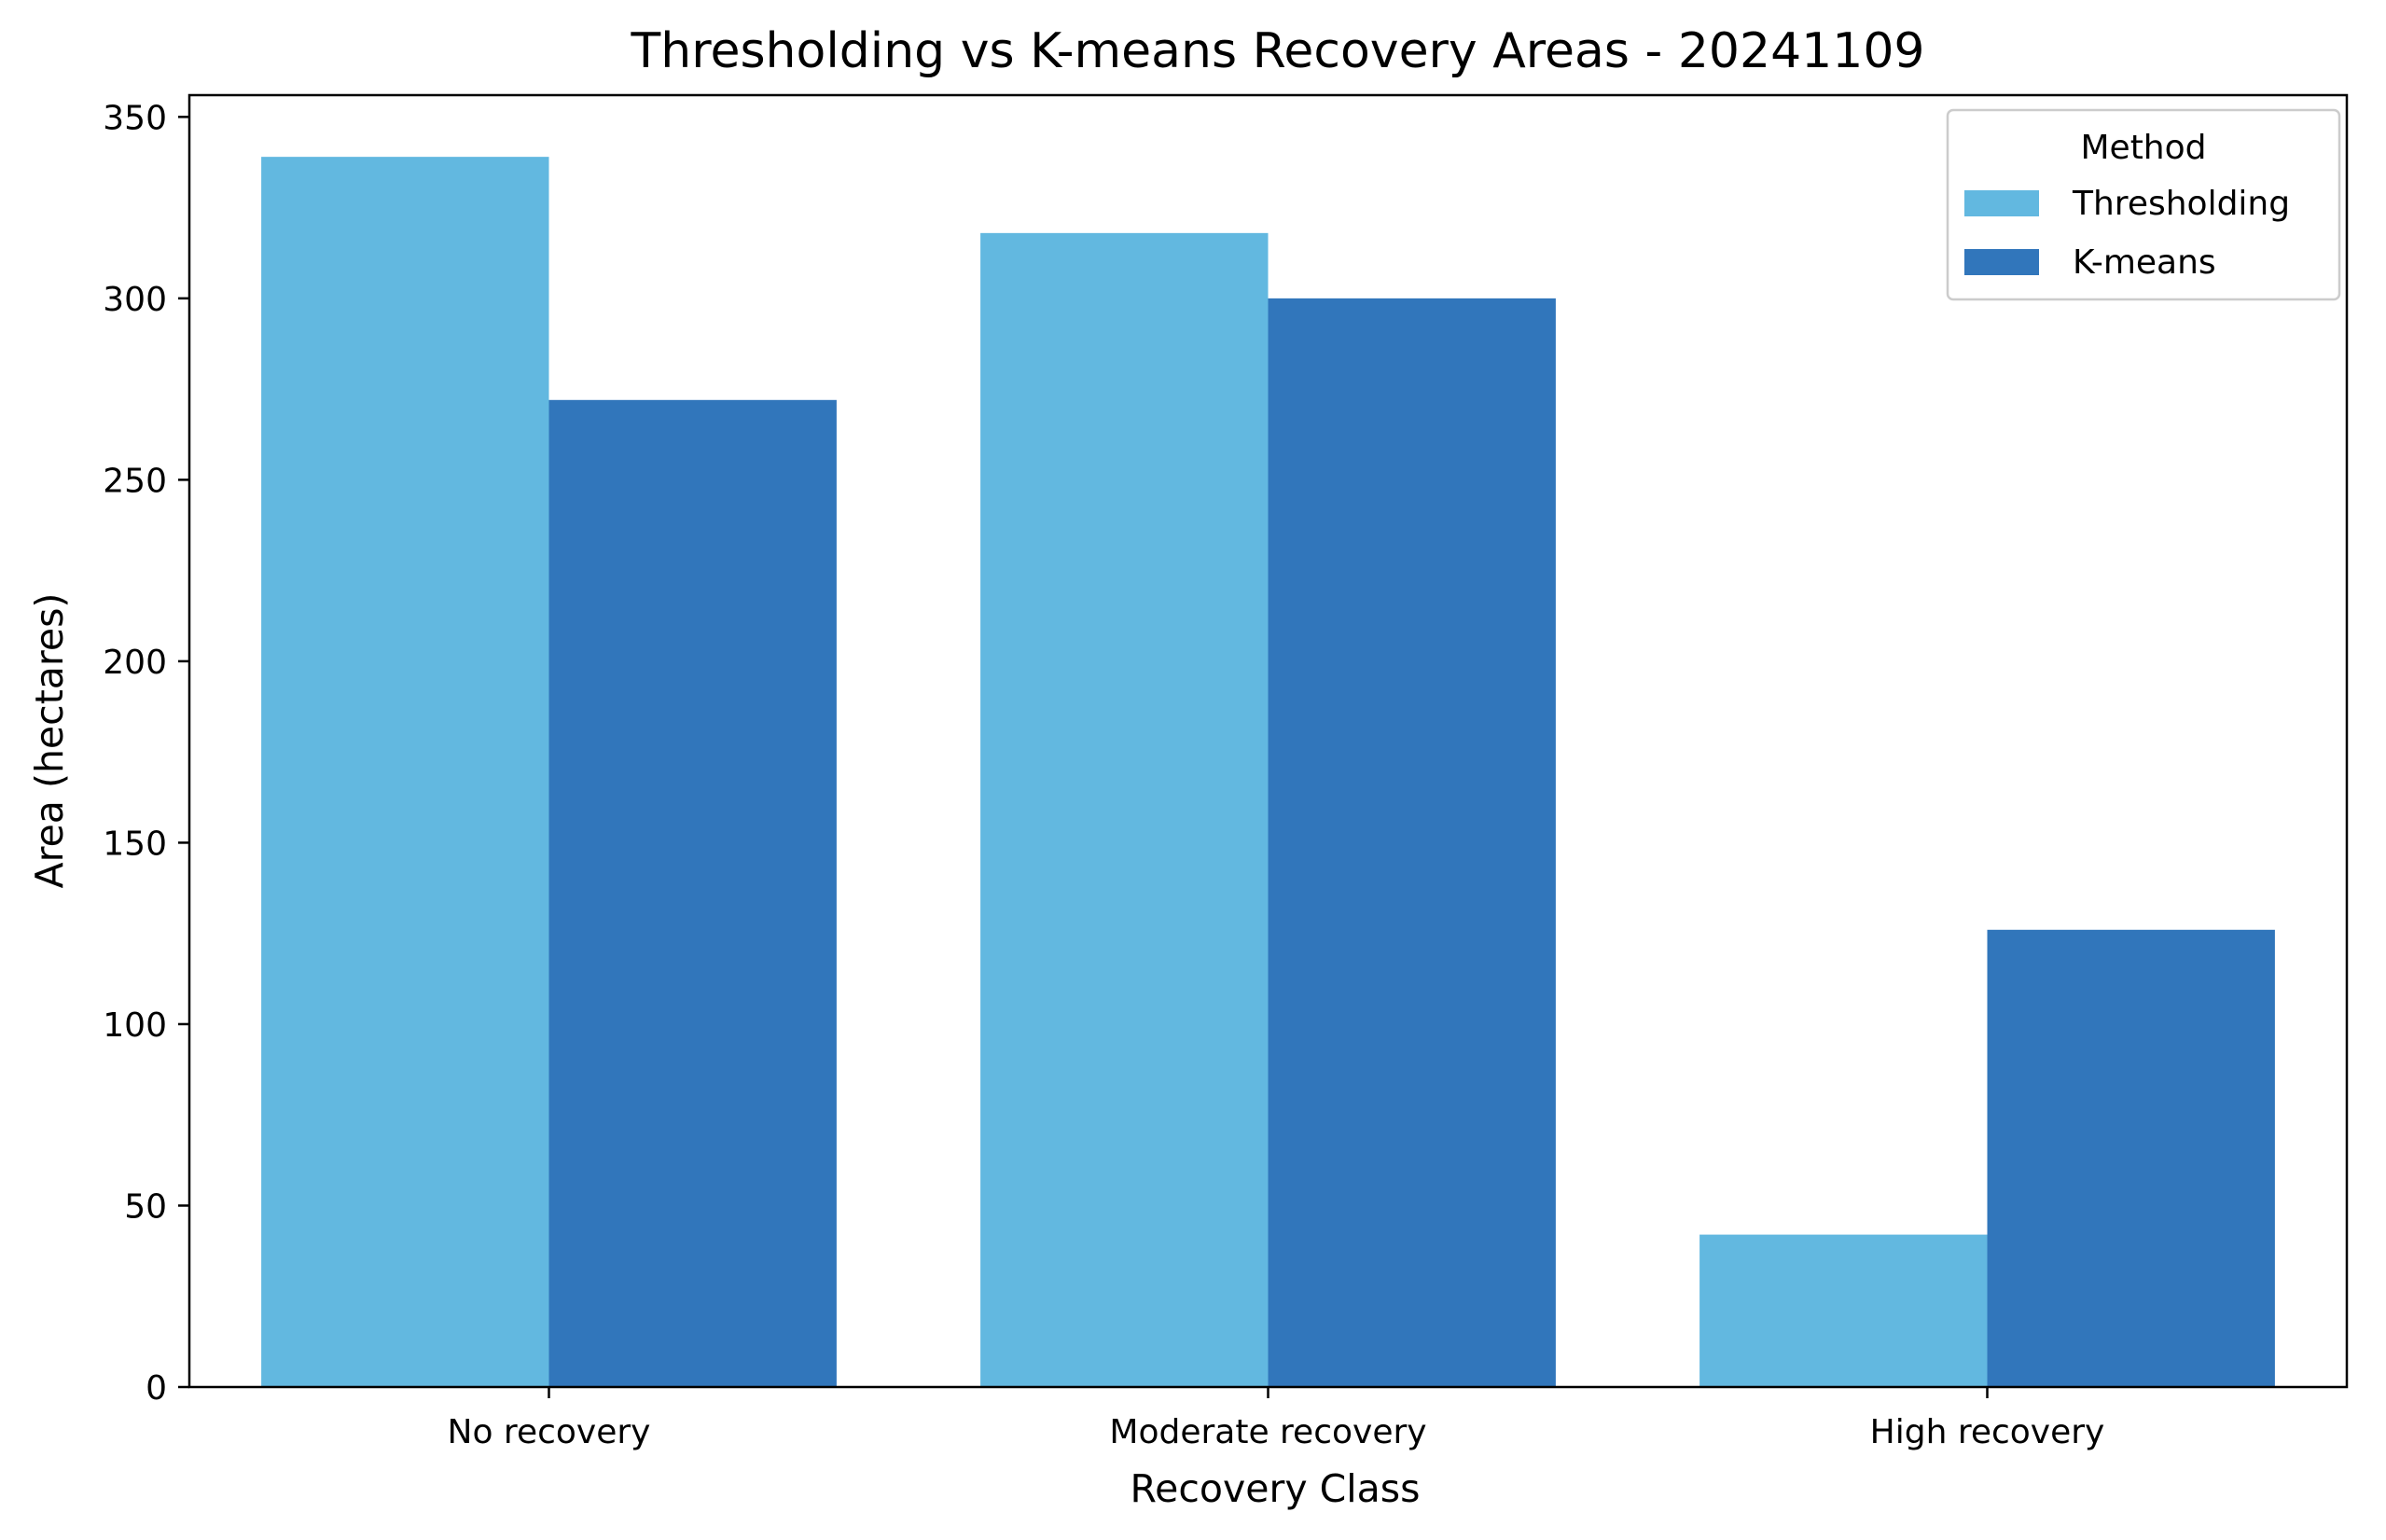  What do you see at coordinates (135, 300) in the screenshot?
I see `y-tick-label-300: 300` at bounding box center [135, 300].